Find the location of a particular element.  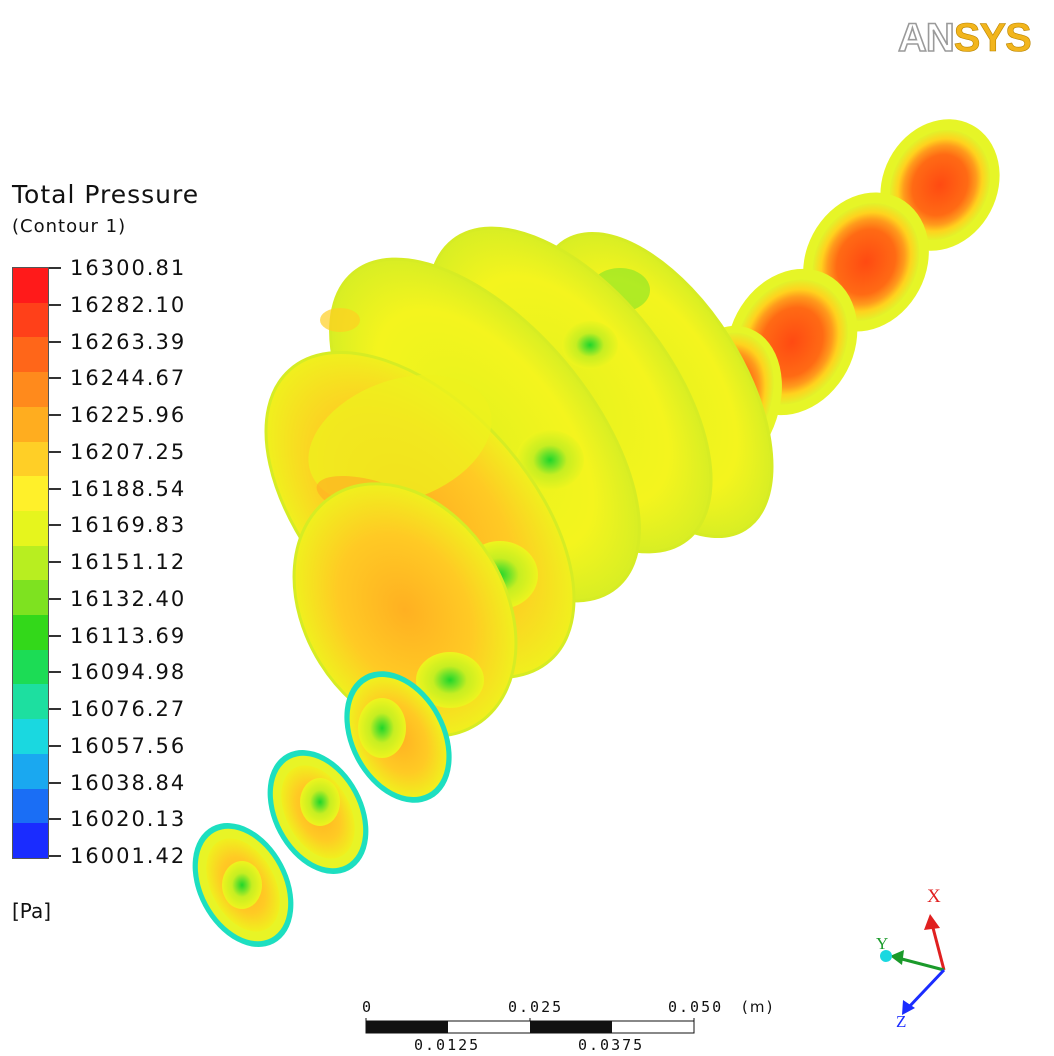

legend-subtitle: (Contour 1) is located at coordinates (69, 226).